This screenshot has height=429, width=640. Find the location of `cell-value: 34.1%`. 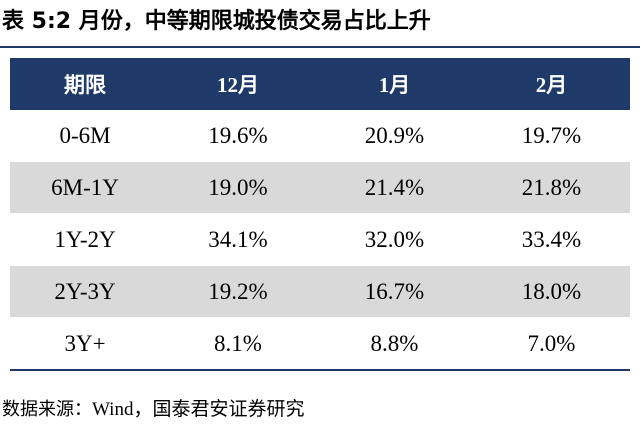

cell-value: 34.1% is located at coordinates (238, 239).